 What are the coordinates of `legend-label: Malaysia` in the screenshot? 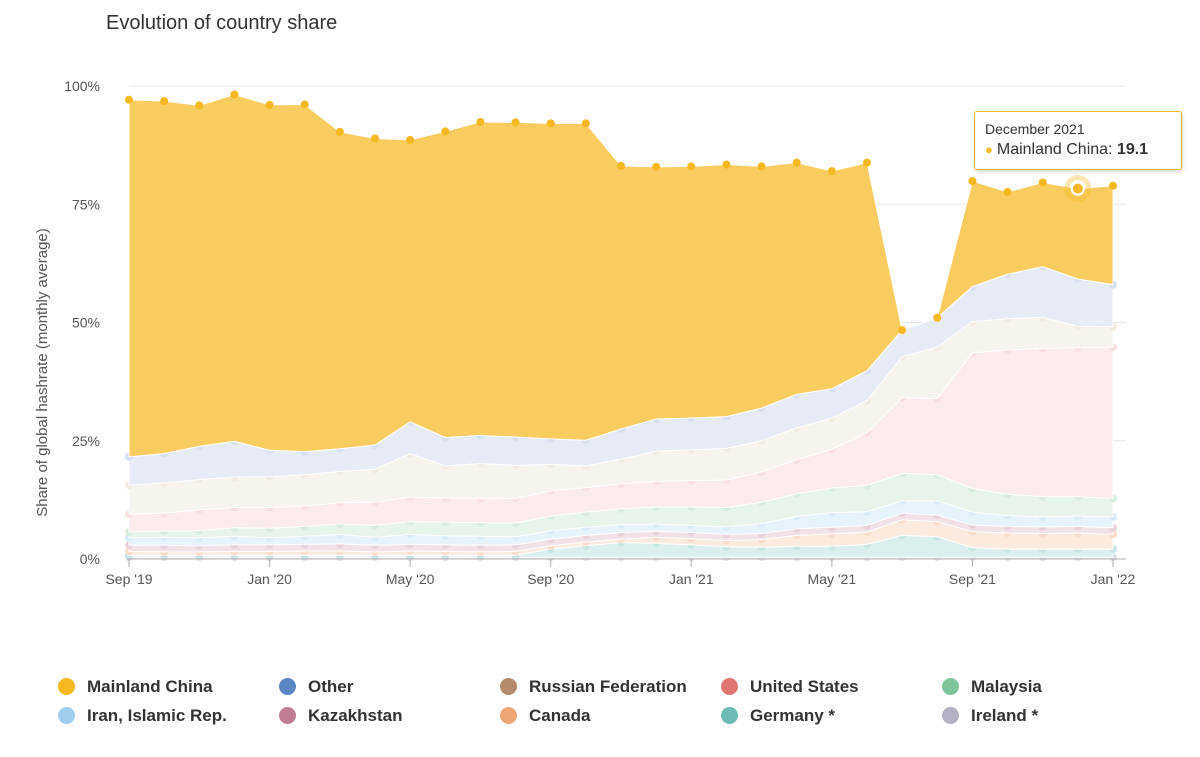 It's located at (1006, 686).